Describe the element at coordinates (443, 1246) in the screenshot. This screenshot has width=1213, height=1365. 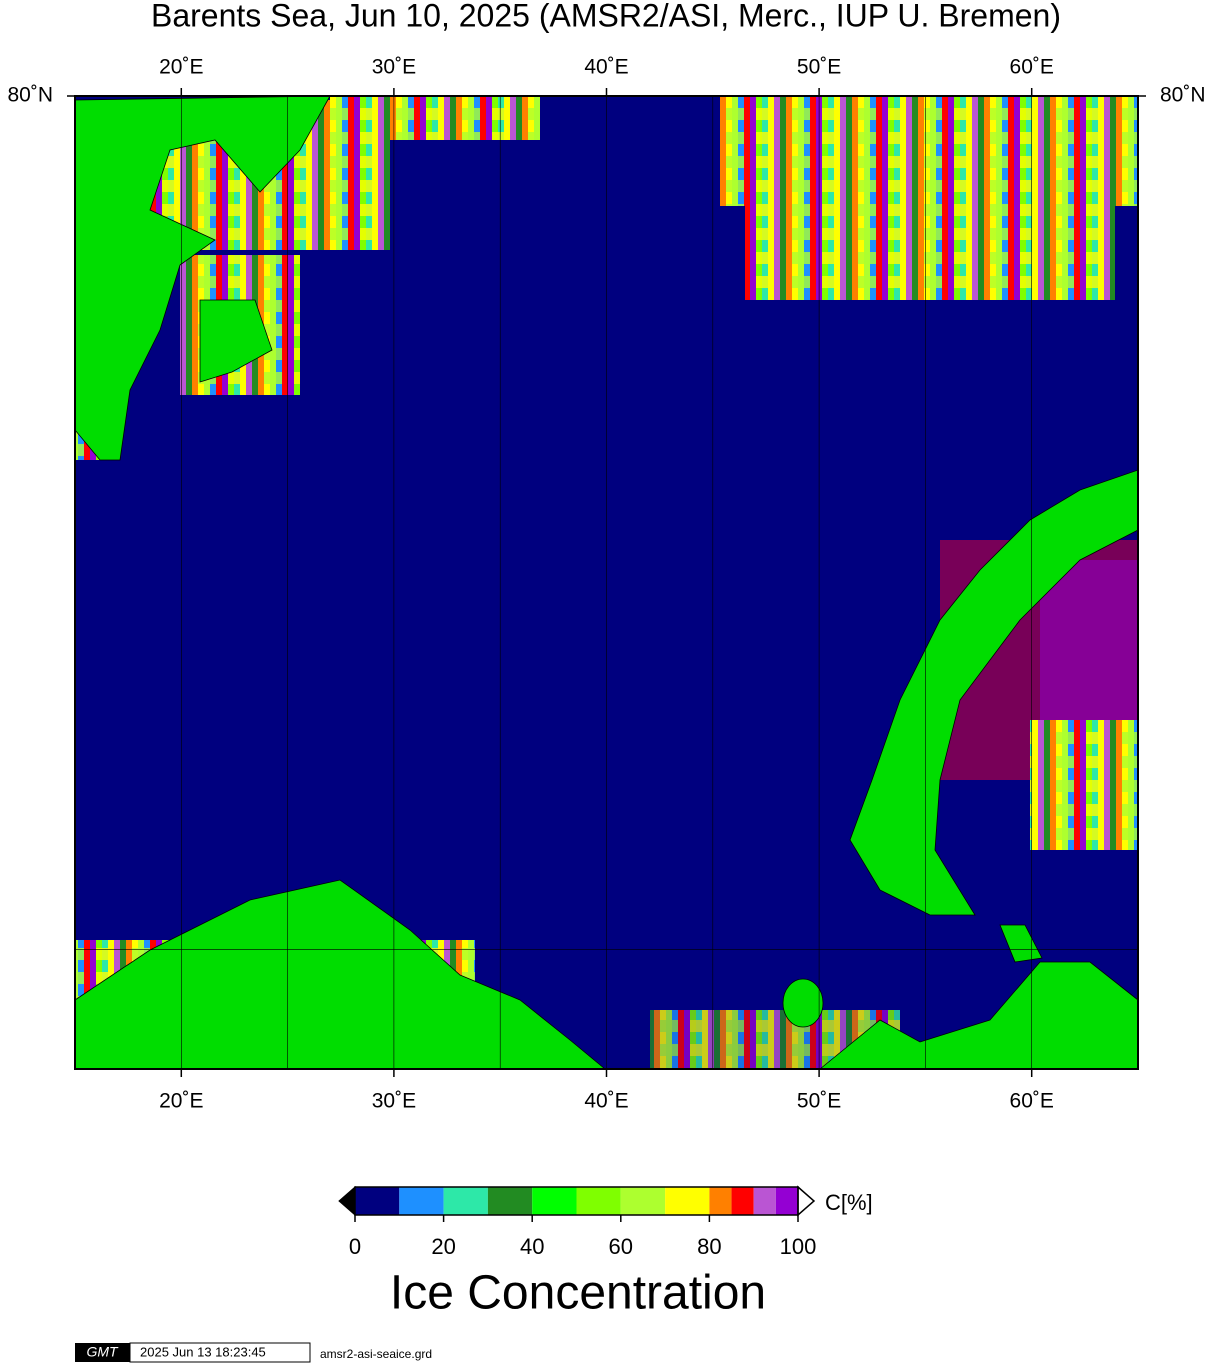
I see `colorbar-tick-label: 20` at that location.